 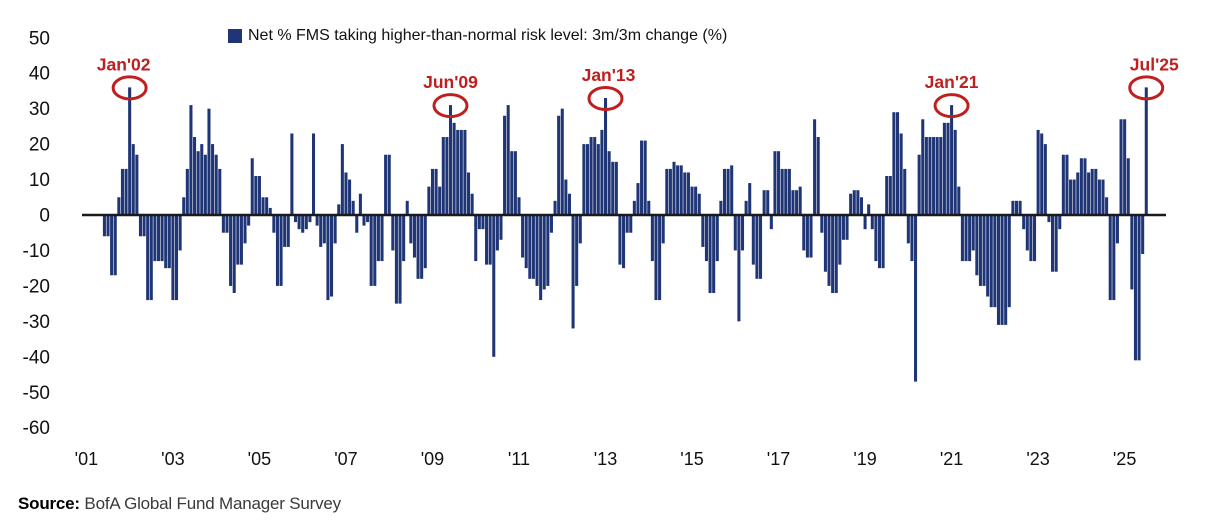 I want to click on y-axis-label: -10, so click(x=36, y=251).